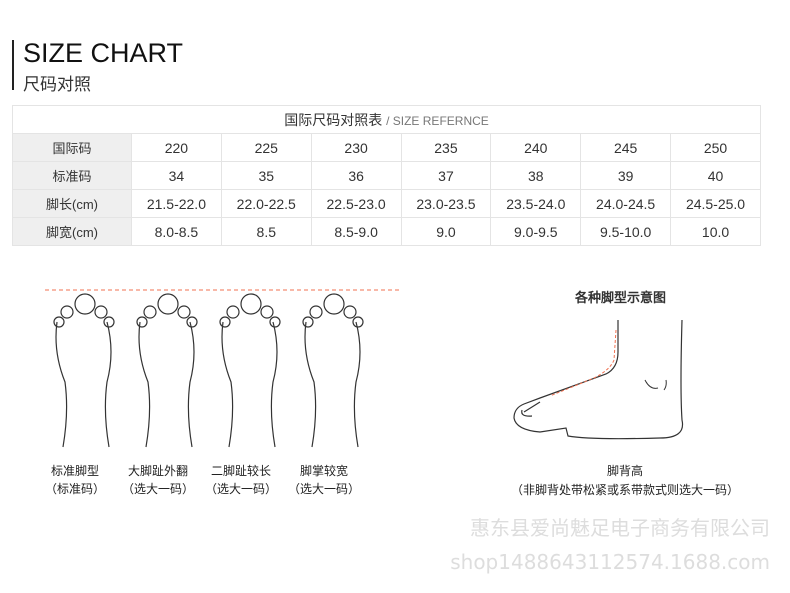  Describe the element at coordinates (75, 480) in the screenshot. I see `foot-type-label: 标准脚型 （标准码）` at that location.